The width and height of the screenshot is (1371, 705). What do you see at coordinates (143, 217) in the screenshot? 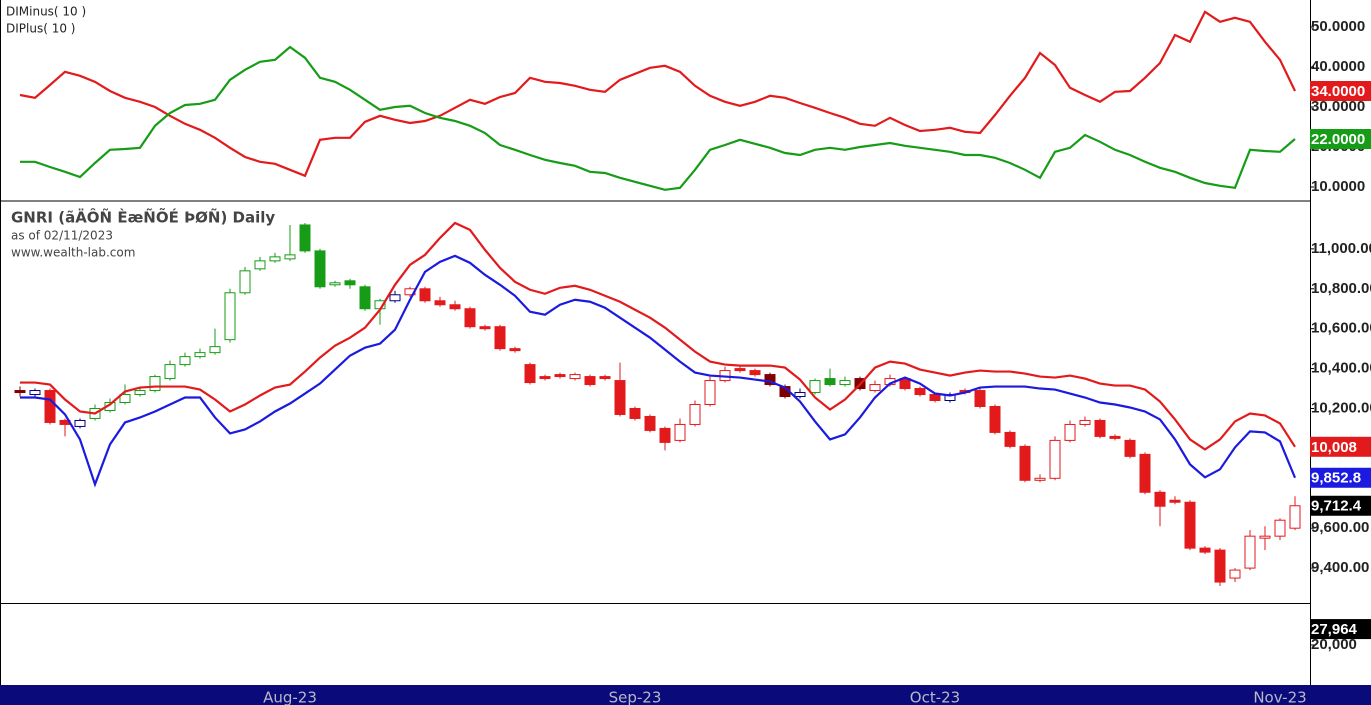
I see `chart-title: GNRI (ãÄÔÑ ÈæÑÕÉ ÞØÑ) Daily` at bounding box center [143, 217].